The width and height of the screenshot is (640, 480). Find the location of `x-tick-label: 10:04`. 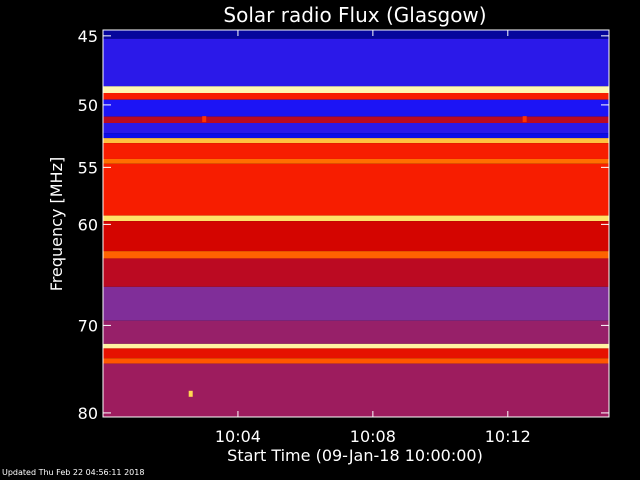

x-tick-label: 10:04 is located at coordinates (238, 436).